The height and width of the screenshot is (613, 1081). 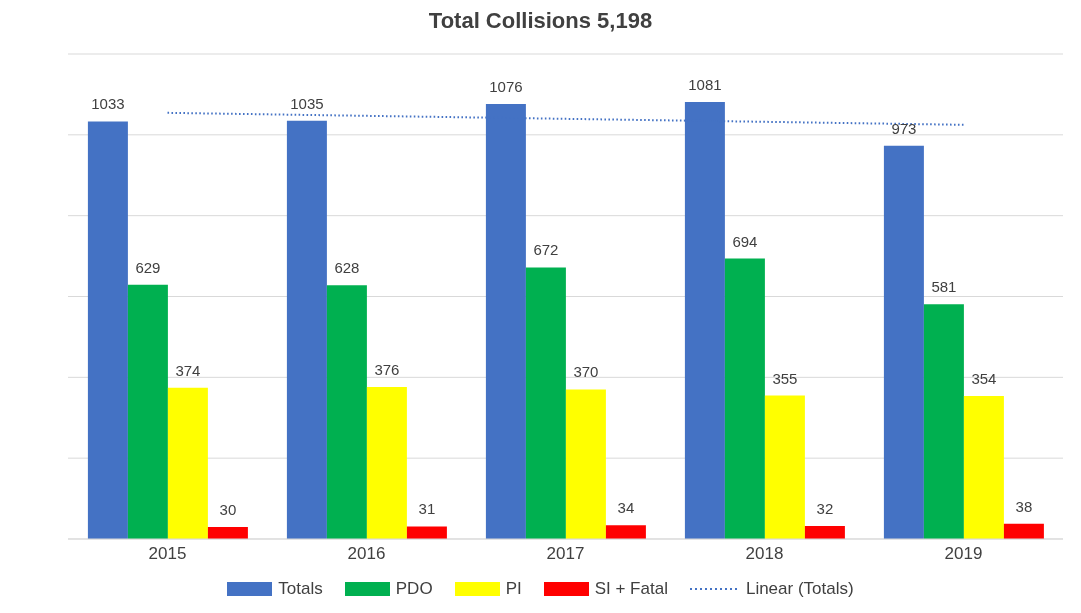 What do you see at coordinates (307, 103) in the screenshot?
I see `data-label: 1035` at bounding box center [307, 103].